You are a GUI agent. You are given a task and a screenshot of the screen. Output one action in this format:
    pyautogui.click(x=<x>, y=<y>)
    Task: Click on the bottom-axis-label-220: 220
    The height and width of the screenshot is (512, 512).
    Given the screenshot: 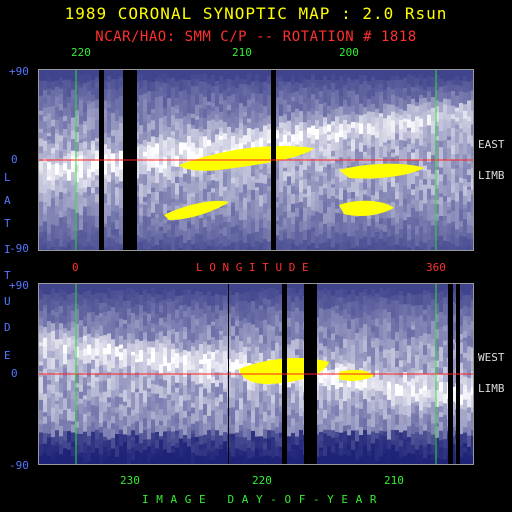 What is the action you would take?
    pyautogui.click(x=262, y=480)
    